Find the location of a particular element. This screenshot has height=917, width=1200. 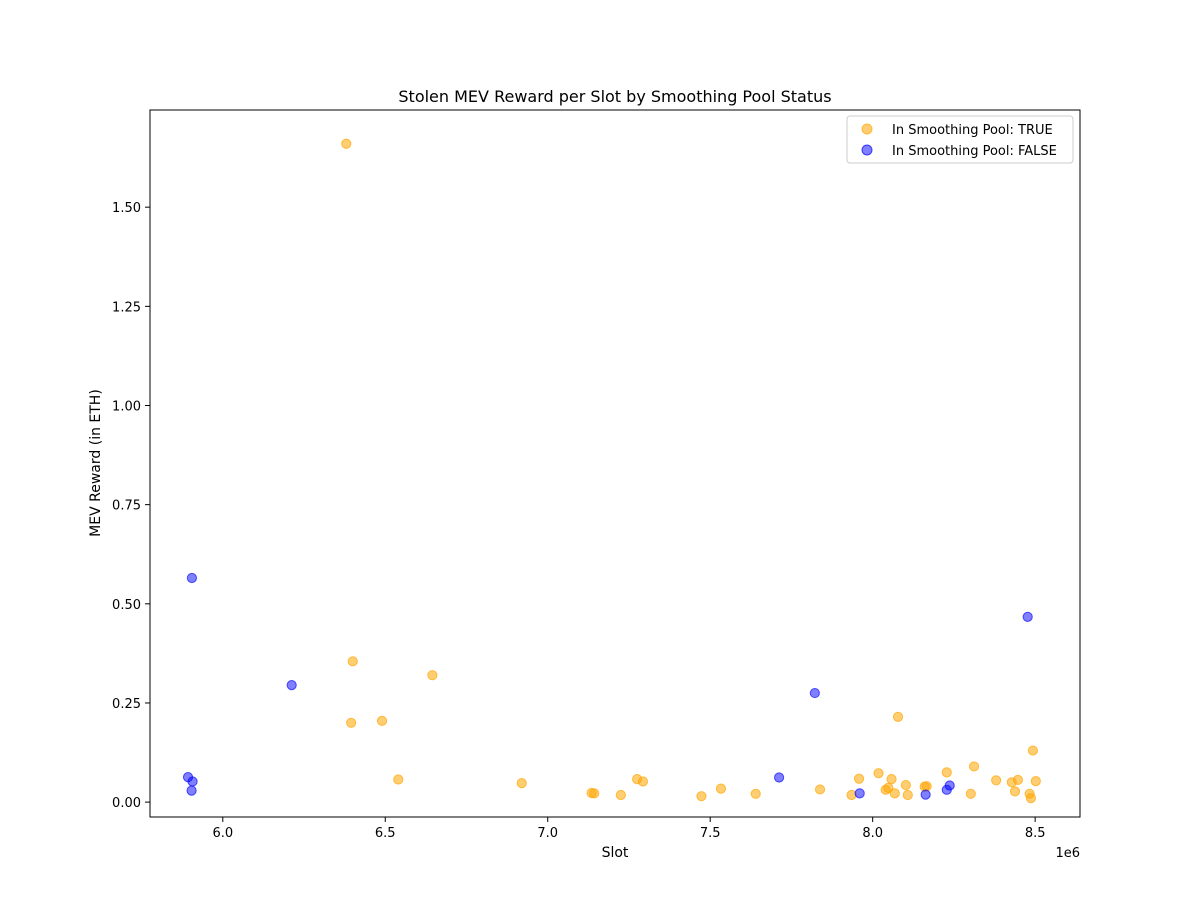

x-axis-label: Slot is located at coordinates (615, 853).